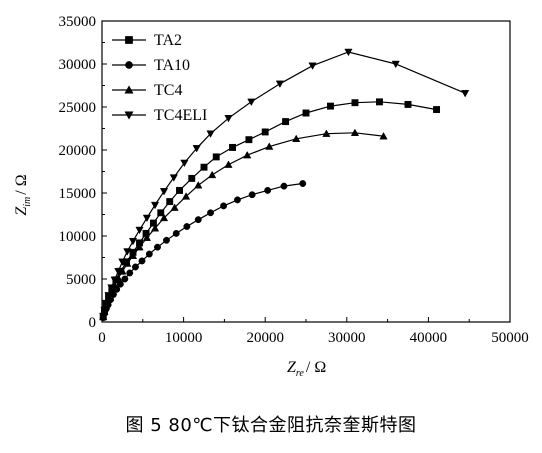 The image size is (542, 453). I want to click on data-point-legend-ta10, so click(129, 65).